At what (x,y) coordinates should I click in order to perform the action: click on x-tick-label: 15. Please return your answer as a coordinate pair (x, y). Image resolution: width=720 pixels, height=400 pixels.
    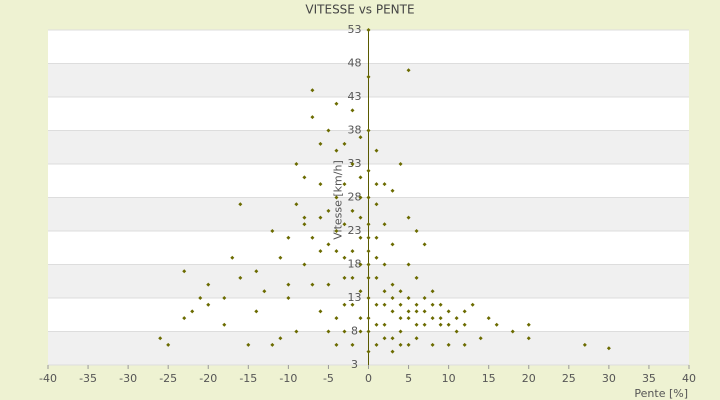
    Looking at the image, I should click on (489, 378).